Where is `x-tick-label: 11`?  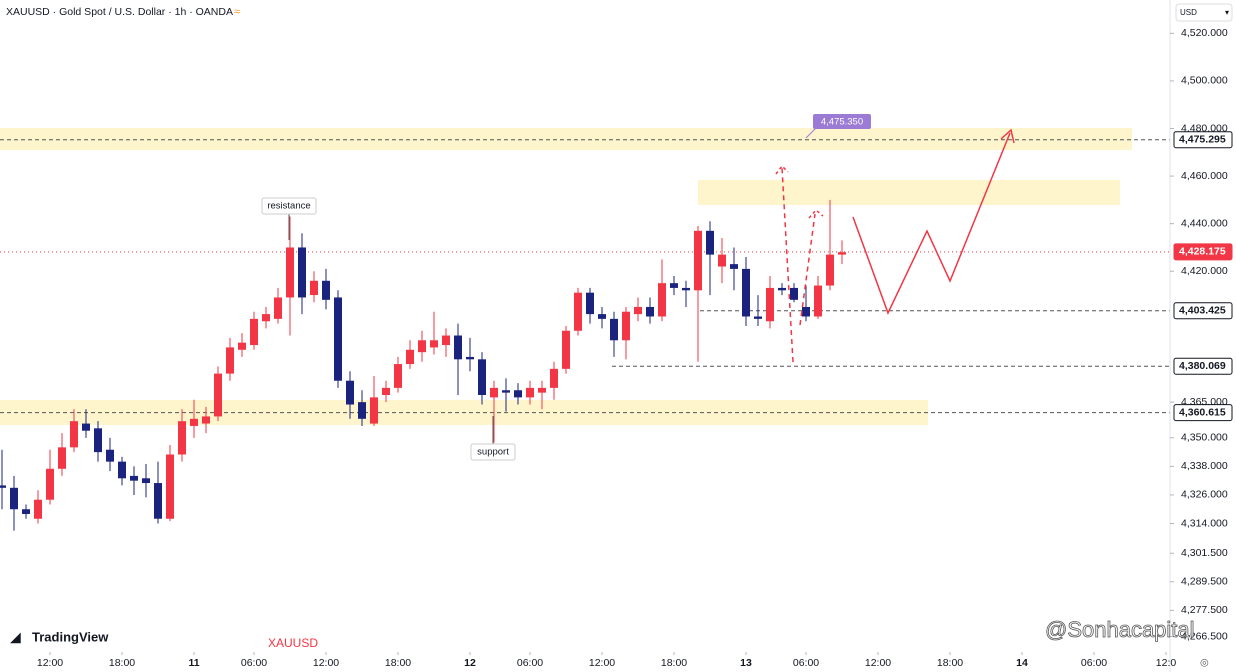
x-tick-label: 11 is located at coordinates (193, 663).